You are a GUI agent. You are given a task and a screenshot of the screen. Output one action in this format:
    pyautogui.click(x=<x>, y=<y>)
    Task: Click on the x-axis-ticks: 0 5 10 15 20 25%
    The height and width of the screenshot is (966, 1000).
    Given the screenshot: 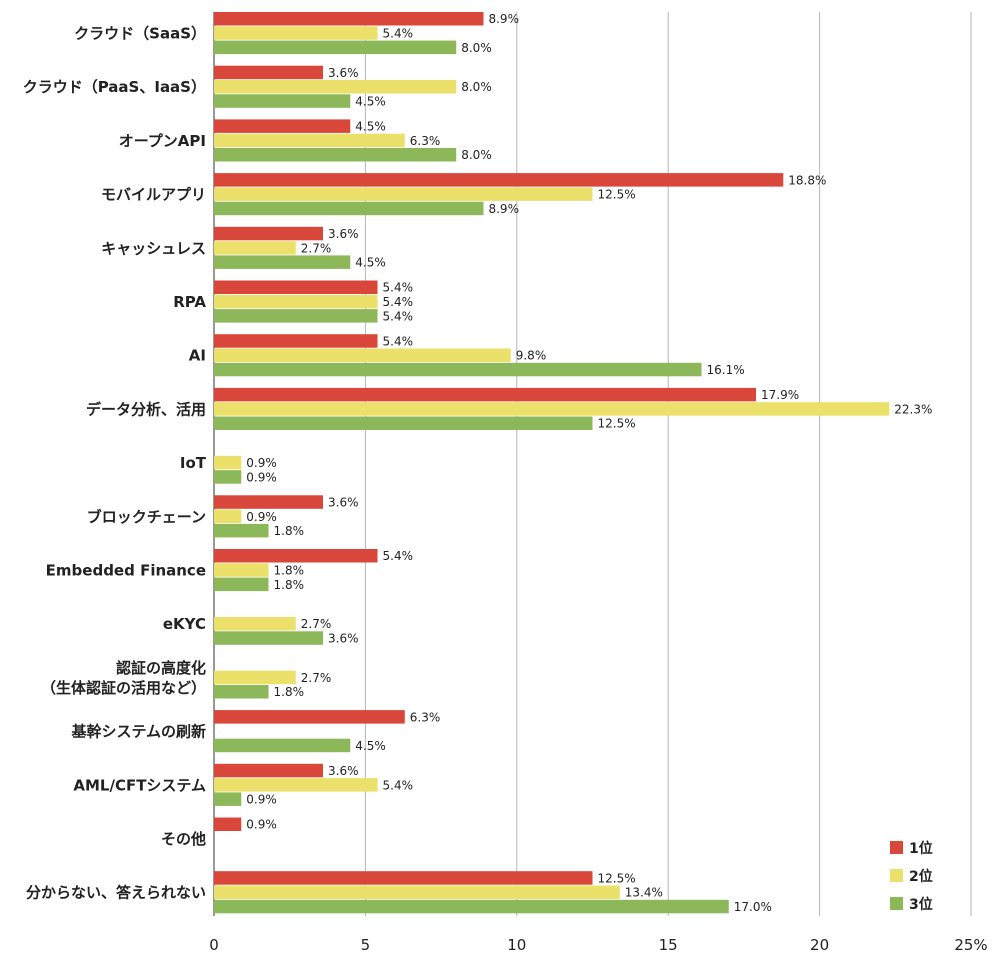 What is the action you would take?
    pyautogui.click(x=598, y=945)
    